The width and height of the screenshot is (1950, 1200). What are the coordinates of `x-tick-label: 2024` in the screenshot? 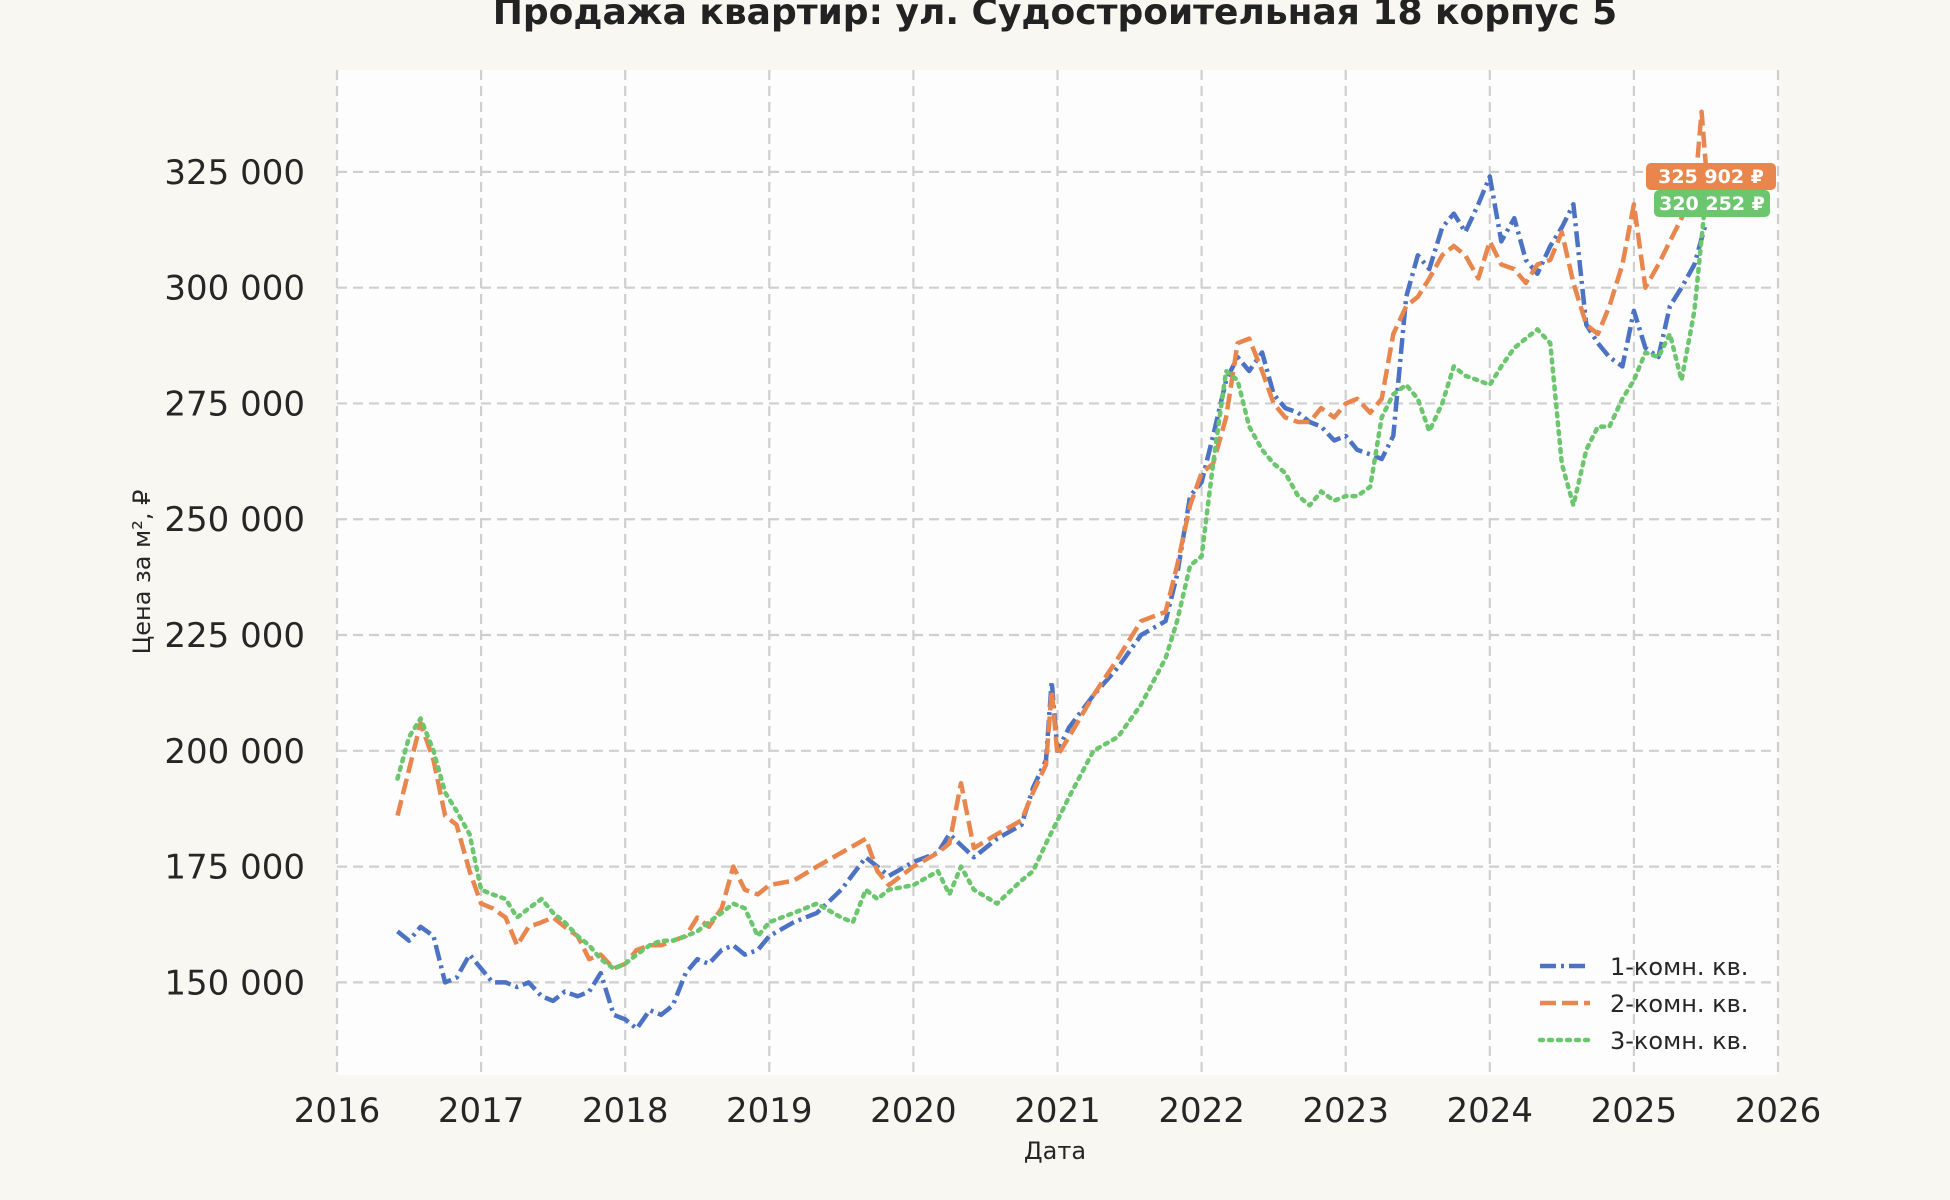 It's located at (1490, 1111).